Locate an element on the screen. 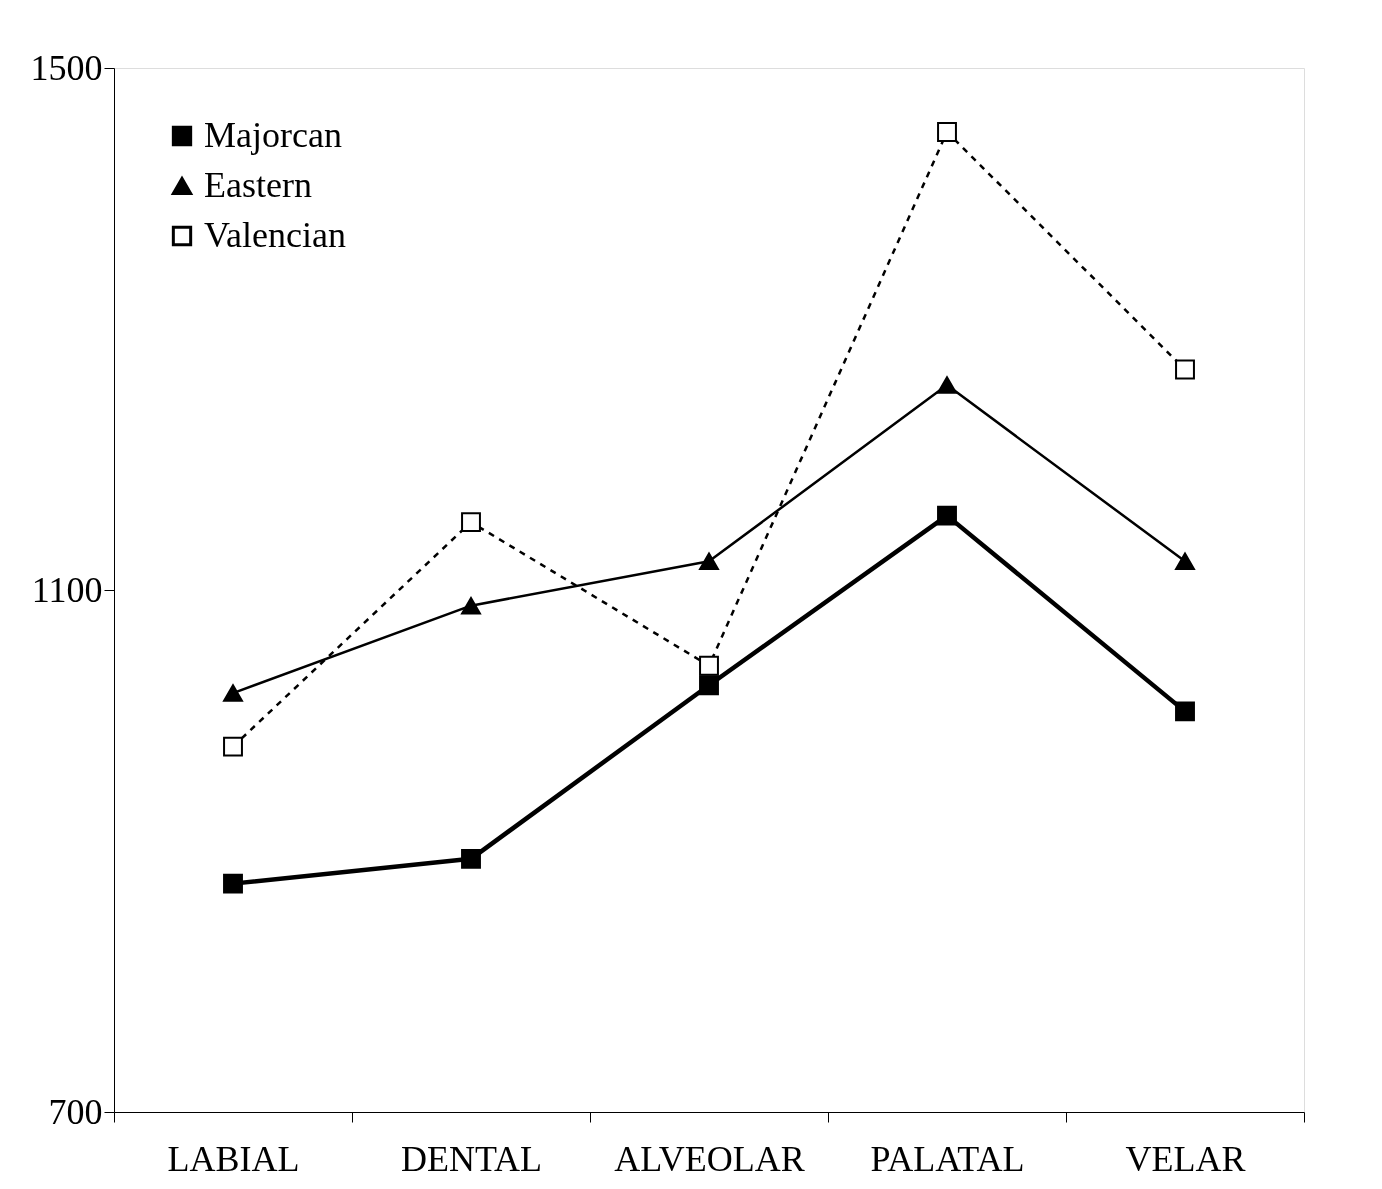 The width and height of the screenshot is (1382, 1189). legend-label: Valencian is located at coordinates (275, 235).